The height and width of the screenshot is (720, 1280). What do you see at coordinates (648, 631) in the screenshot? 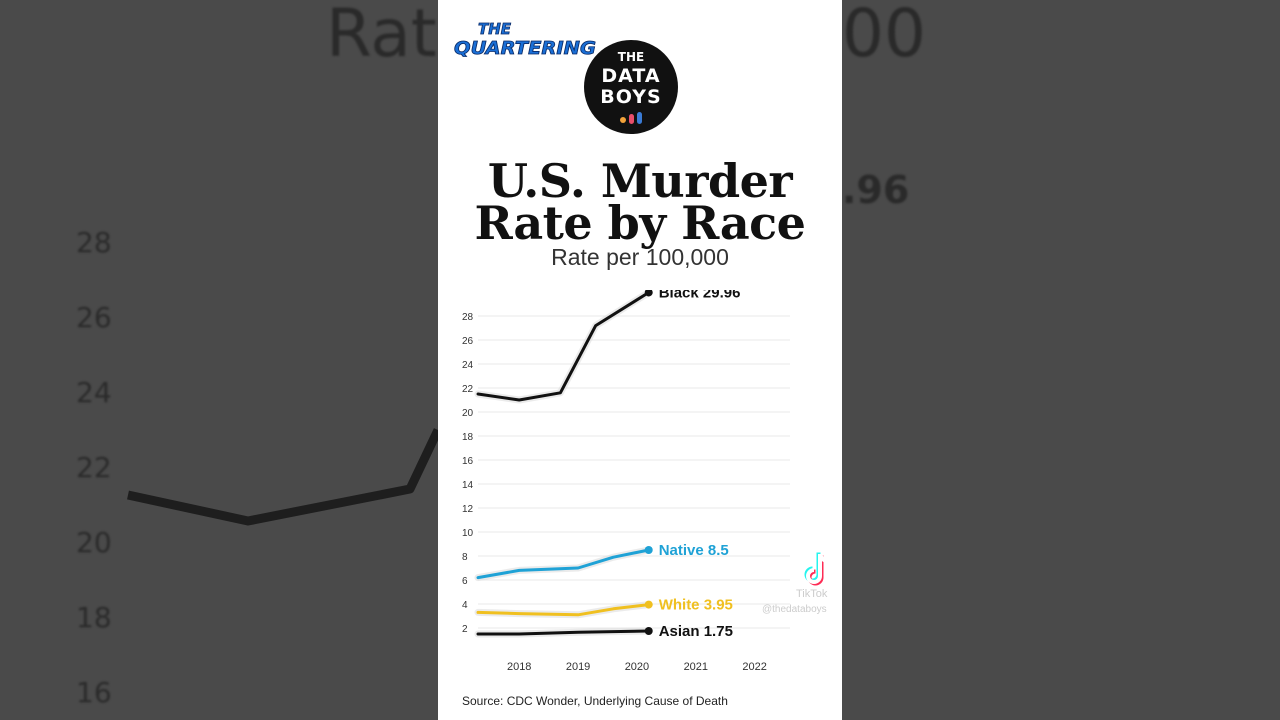
I see `series-end-point-asian` at bounding box center [648, 631].